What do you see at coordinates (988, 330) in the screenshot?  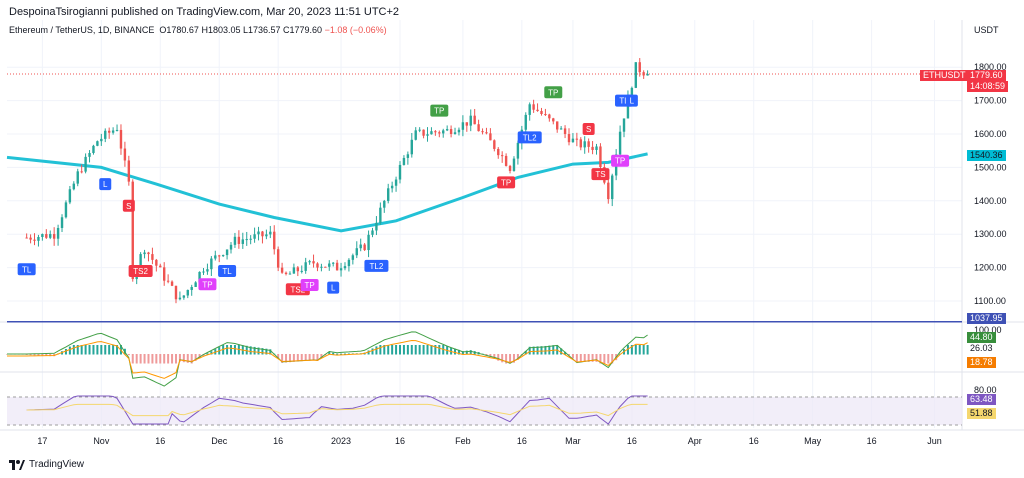 I see `macd-tick-label: 100.00` at bounding box center [988, 330].